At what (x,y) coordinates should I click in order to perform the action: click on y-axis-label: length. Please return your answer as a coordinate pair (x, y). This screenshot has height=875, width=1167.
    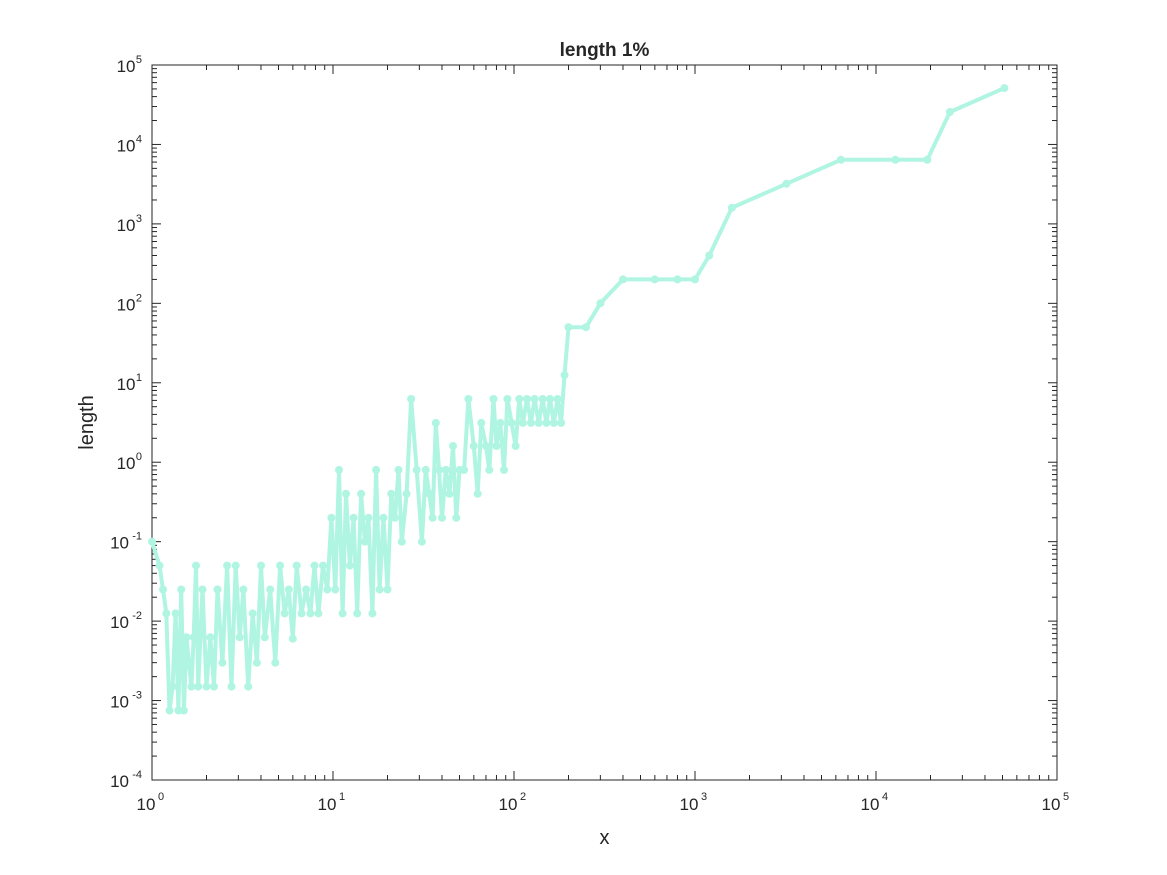
    Looking at the image, I should click on (87, 422).